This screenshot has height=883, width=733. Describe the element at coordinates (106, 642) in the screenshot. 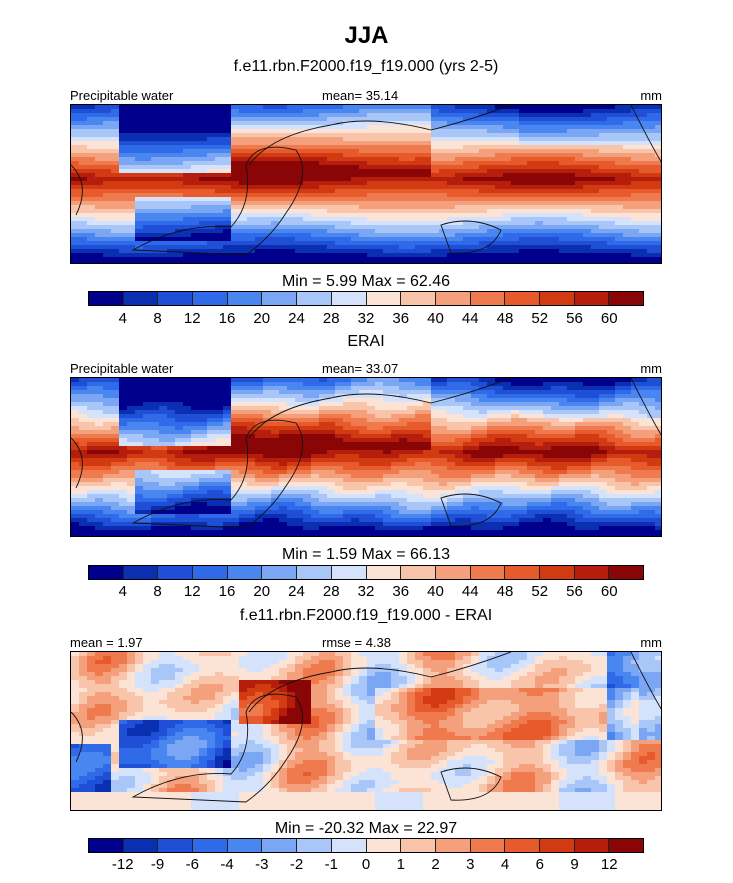

I see `mean-label-diff: mean = 1.97` at that location.